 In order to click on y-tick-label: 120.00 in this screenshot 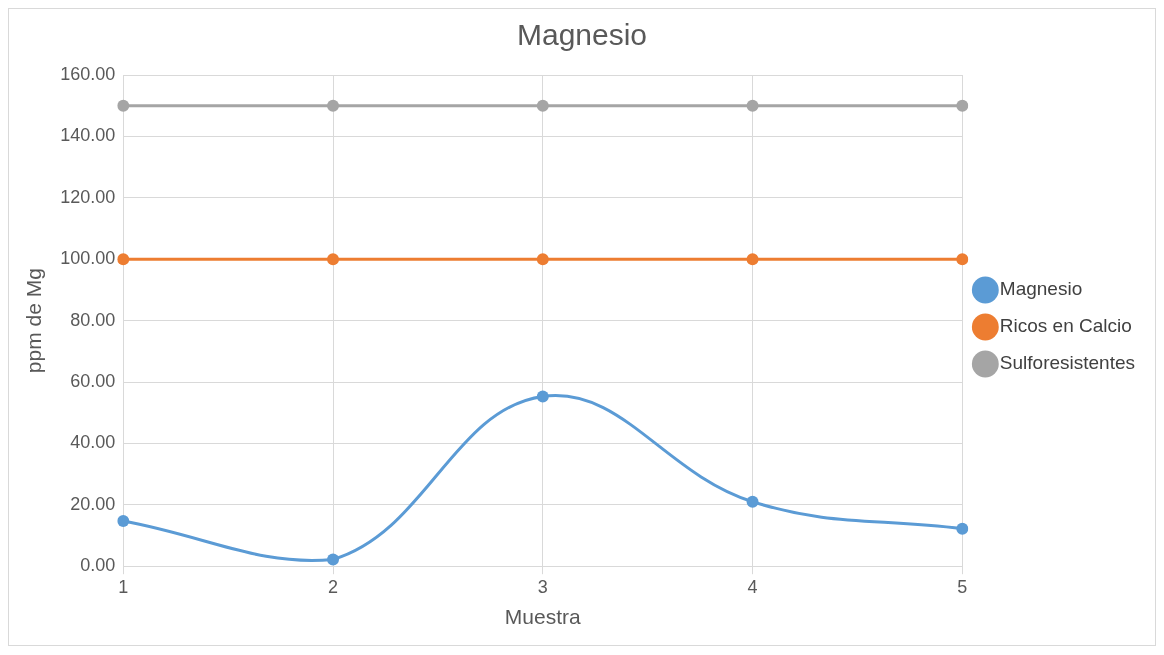, I will do `click(88, 196)`.